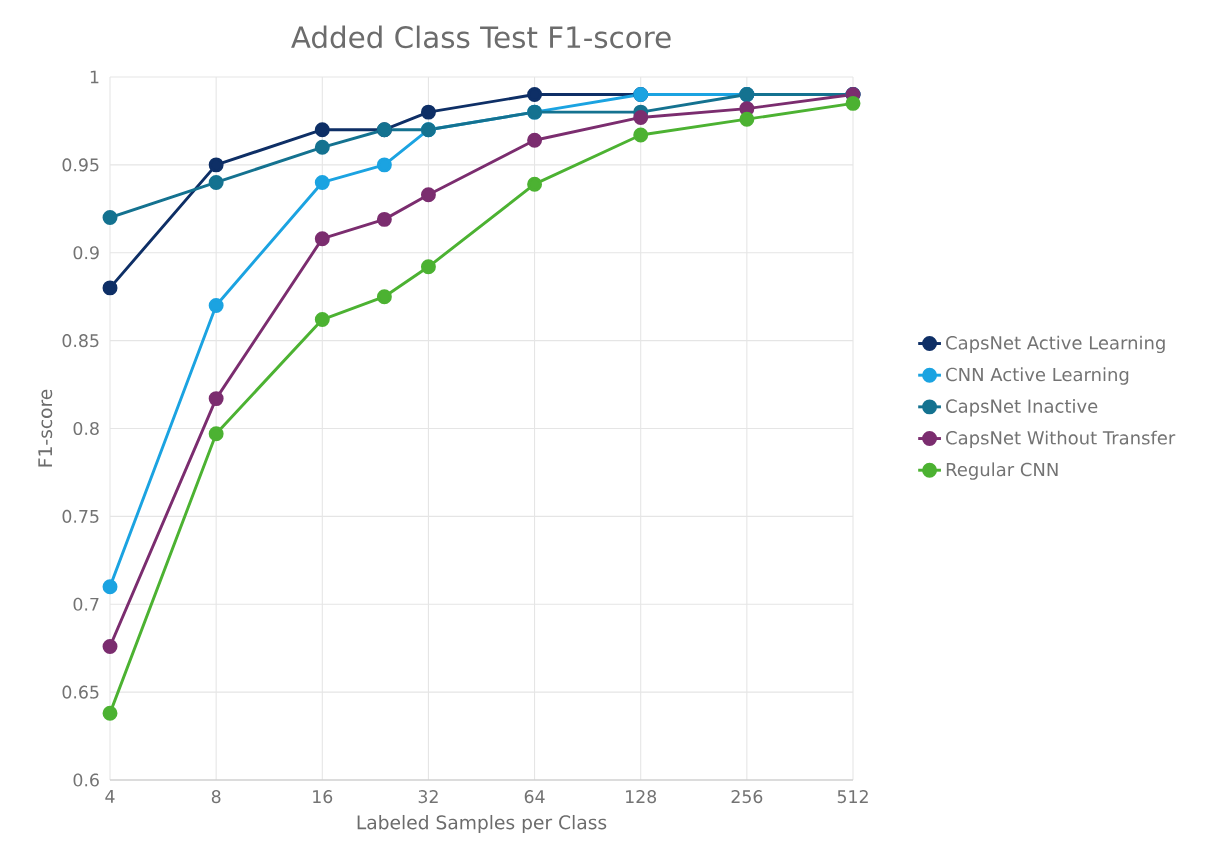 The width and height of the screenshot is (1227, 863). Describe the element at coordinates (86, 604) in the screenshot. I see `y-tick-label: 0.7` at that location.